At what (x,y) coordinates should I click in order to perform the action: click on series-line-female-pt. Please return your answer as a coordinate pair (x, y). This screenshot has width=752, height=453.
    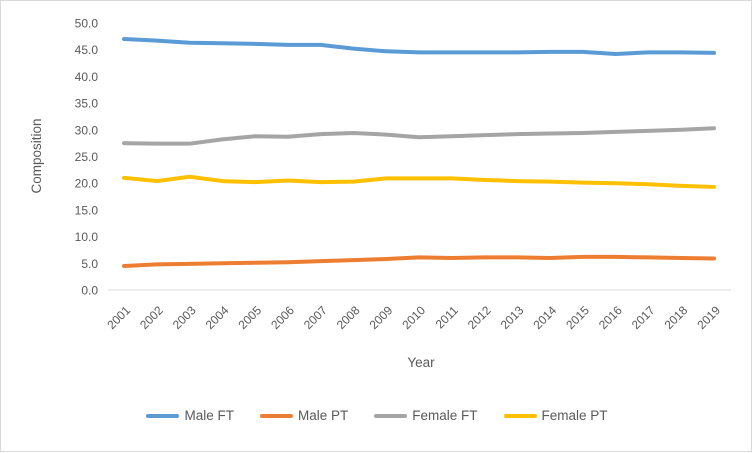
    Looking at the image, I should click on (419, 181).